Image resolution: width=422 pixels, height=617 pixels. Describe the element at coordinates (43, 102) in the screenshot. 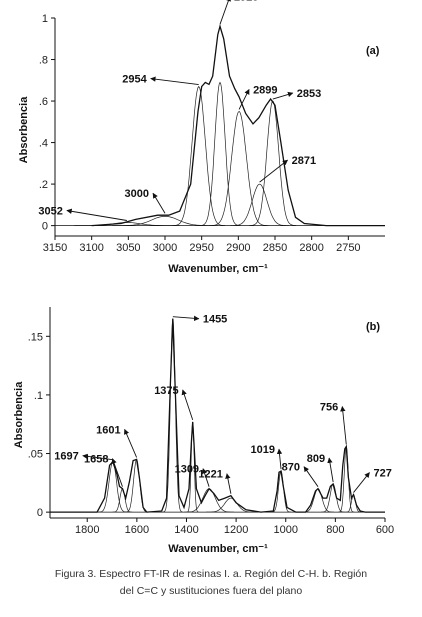

I see `panel-a-y-tick-label: .6` at that location.